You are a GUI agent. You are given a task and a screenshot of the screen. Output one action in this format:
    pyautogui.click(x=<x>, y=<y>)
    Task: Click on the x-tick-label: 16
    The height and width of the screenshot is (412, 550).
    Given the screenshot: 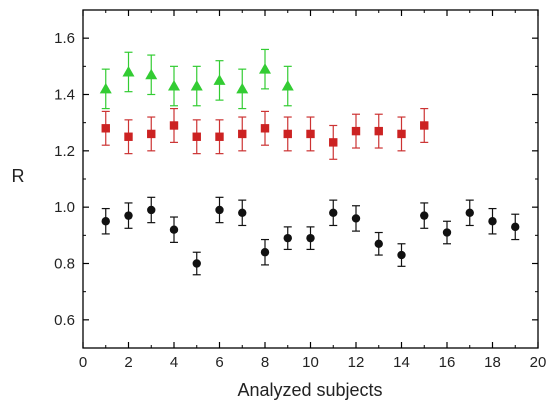 What is the action you would take?
    pyautogui.click(x=447, y=362)
    